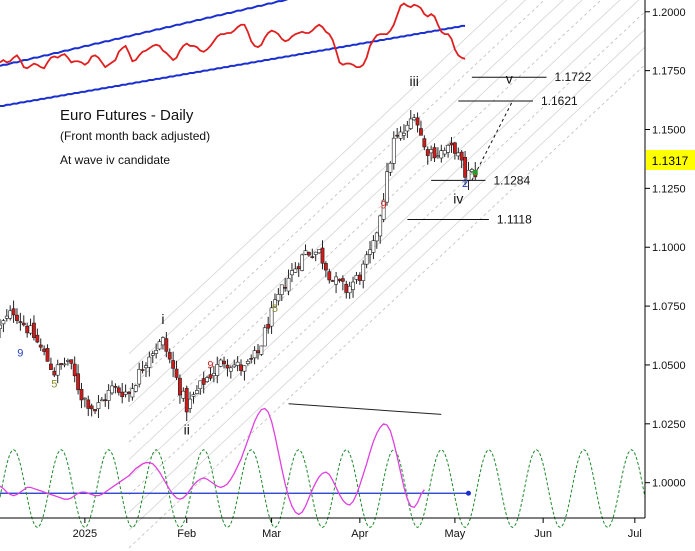  What do you see at coordinates (492, 140) in the screenshot?
I see `projection-line` at bounding box center [492, 140].